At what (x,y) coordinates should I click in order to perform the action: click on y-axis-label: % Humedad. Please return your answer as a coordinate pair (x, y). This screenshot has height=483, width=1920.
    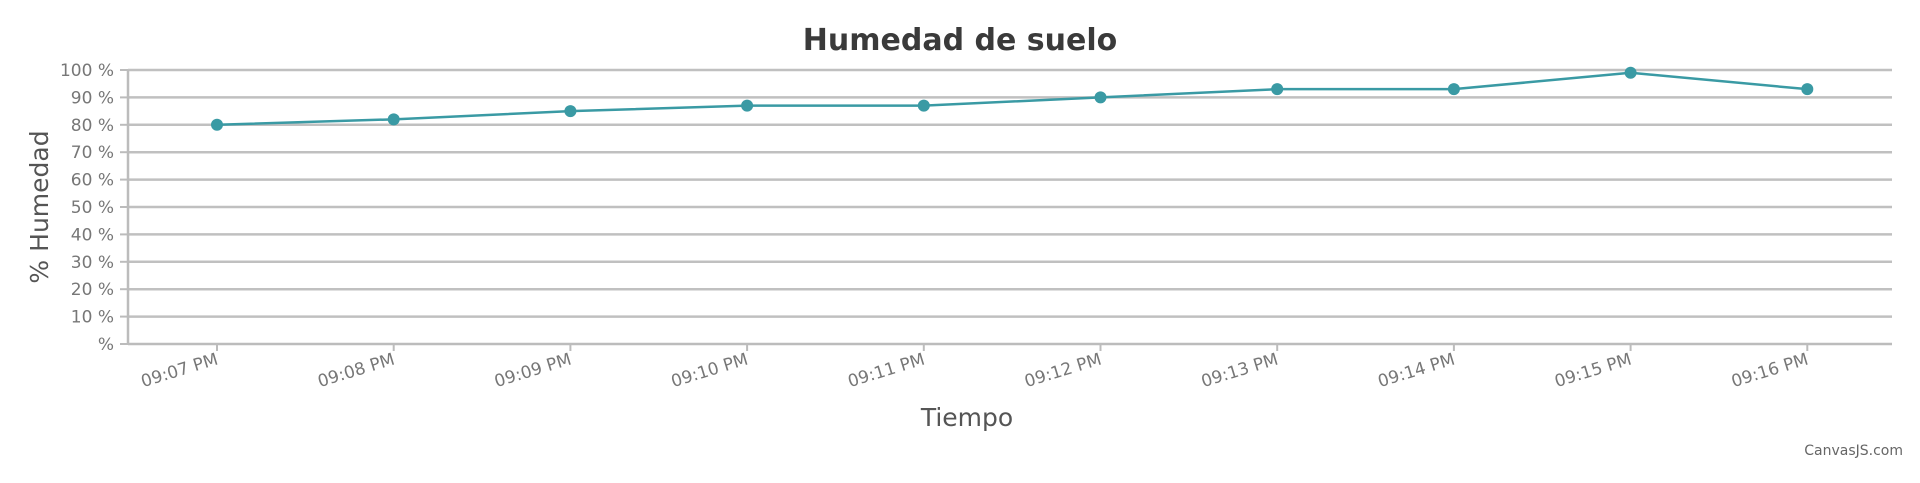
    Looking at the image, I should click on (39, 206).